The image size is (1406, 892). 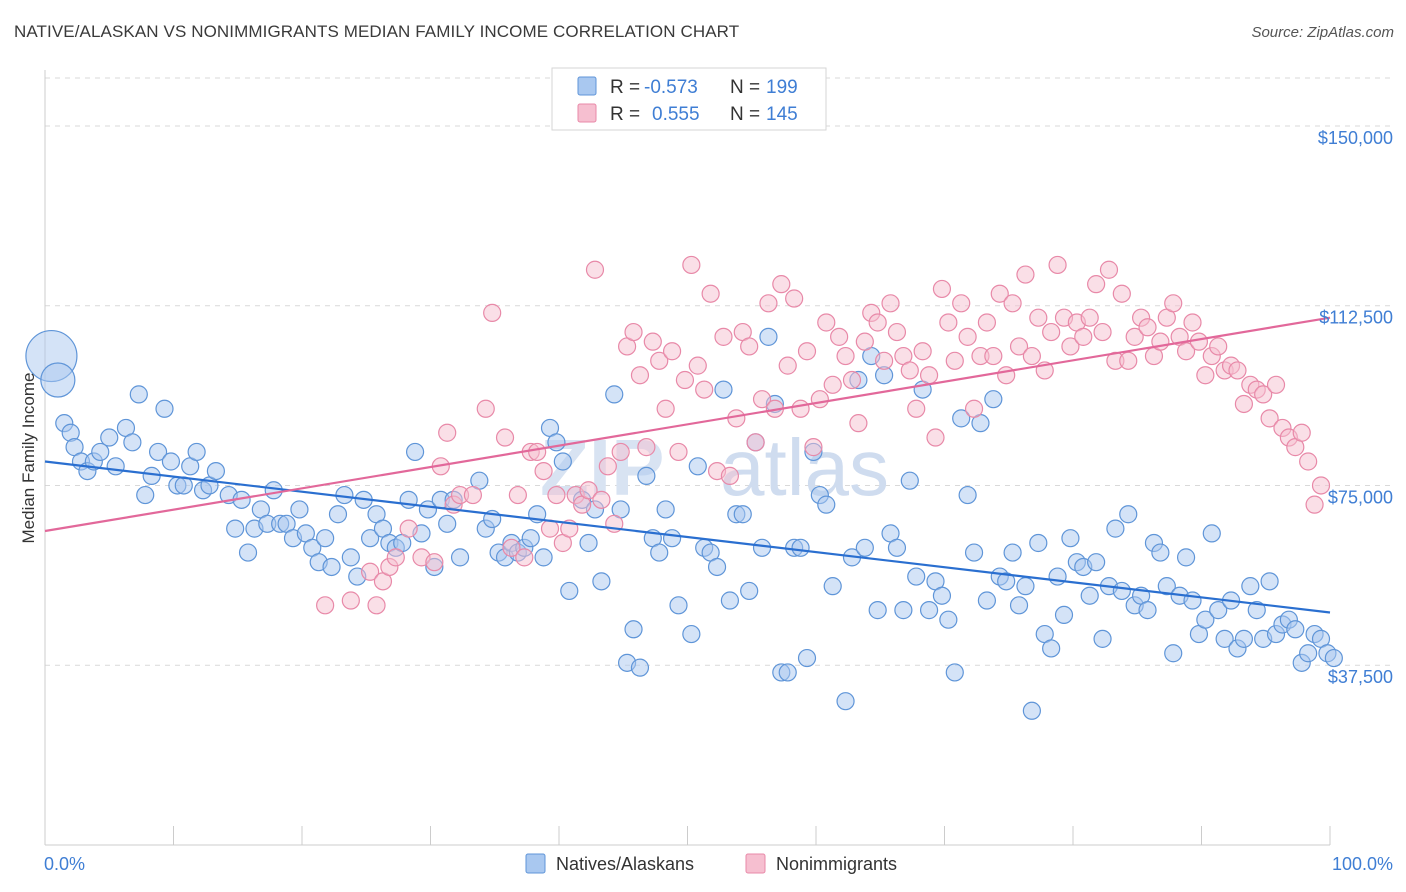 I want to click on legend-n-label-2: N =, so click(x=745, y=114).